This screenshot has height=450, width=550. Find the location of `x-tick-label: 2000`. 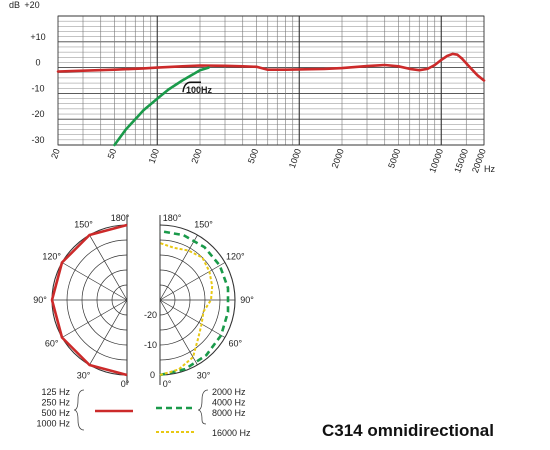

x-tick-label: 2000 is located at coordinates (338, 158).